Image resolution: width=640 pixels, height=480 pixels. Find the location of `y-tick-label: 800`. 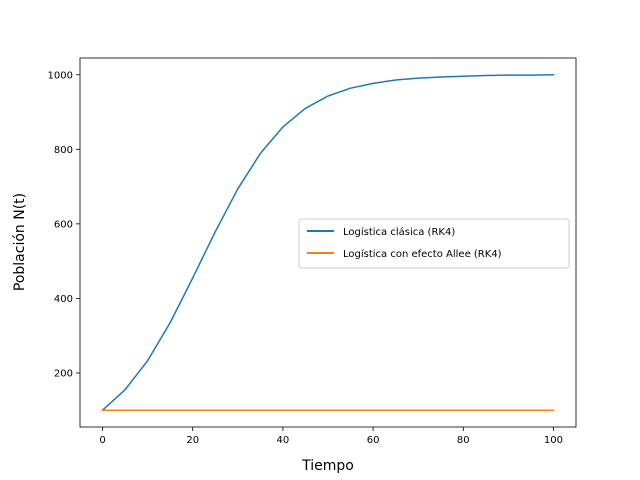

y-tick-label: 800 is located at coordinates (63, 150).